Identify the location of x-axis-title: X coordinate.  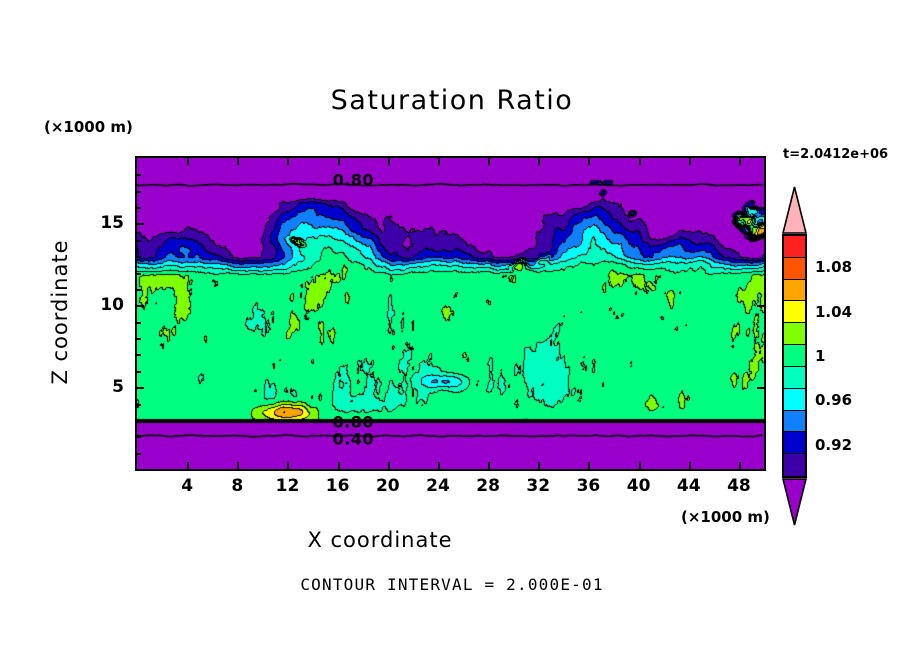
(380, 540).